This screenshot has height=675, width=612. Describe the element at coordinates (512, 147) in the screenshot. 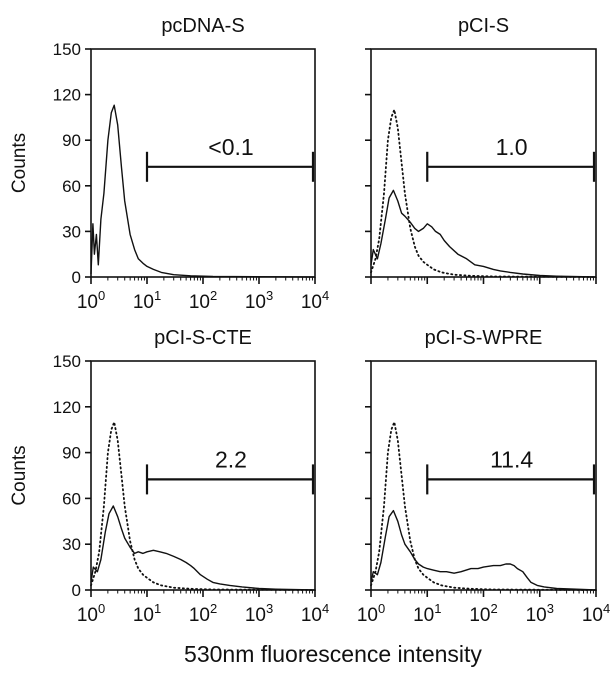

I see `gate-percentage-label: 1.0` at that location.